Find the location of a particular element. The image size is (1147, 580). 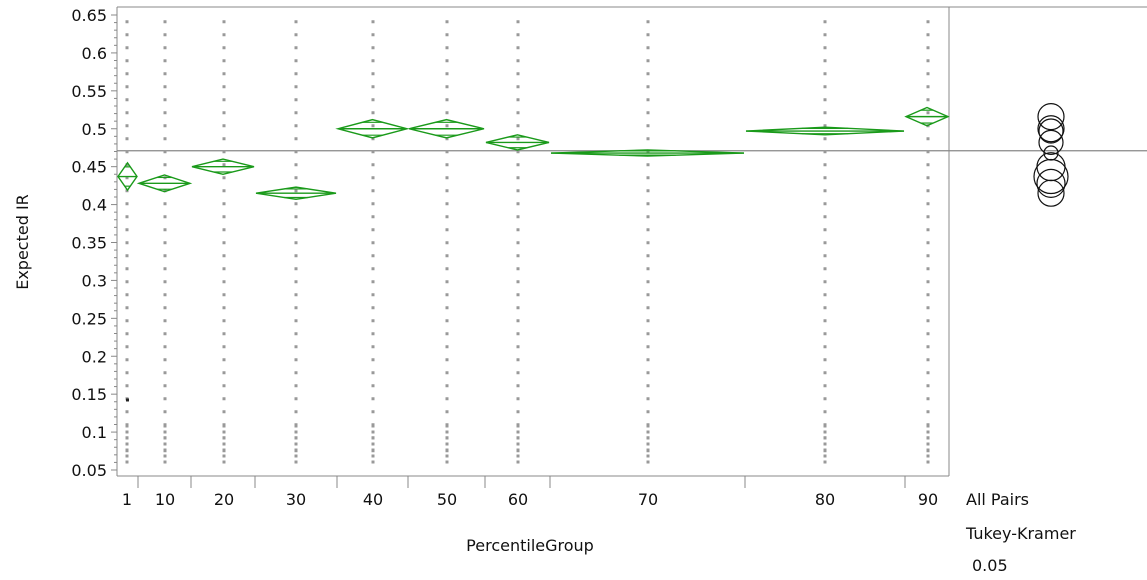

x-tick-label: 30 is located at coordinates (296, 499).